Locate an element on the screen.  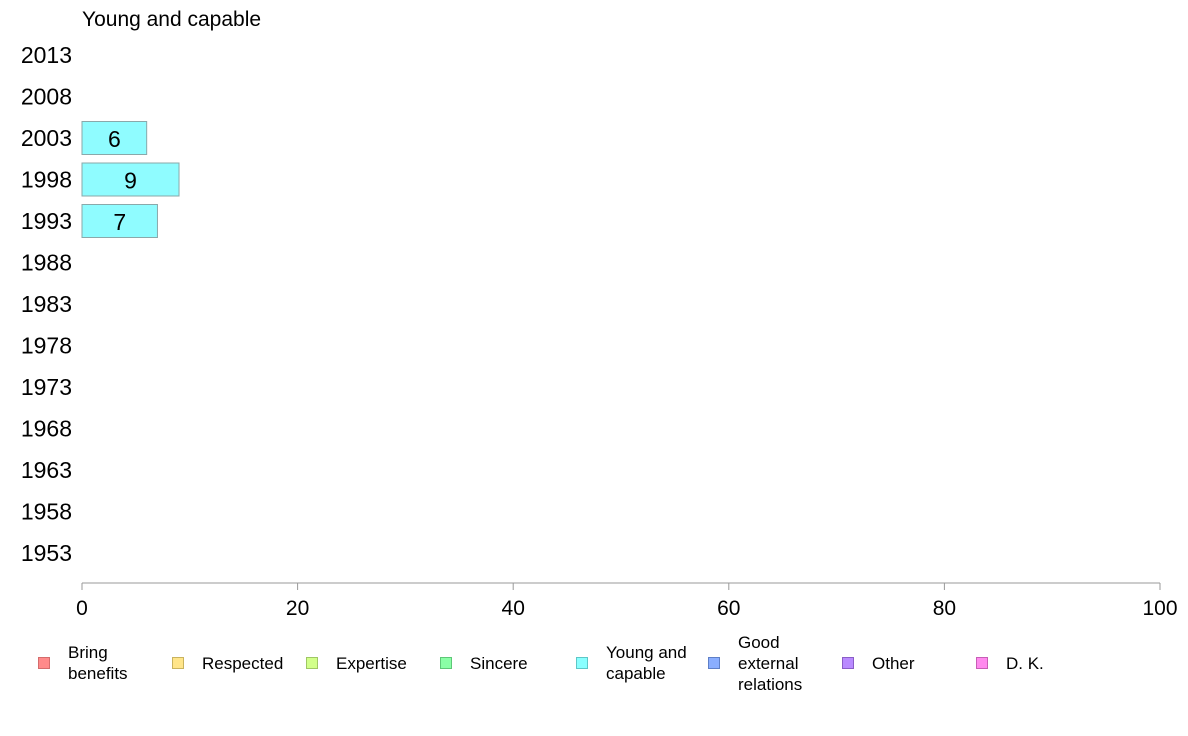
y-tick-label: 1963 is located at coordinates (46, 470).